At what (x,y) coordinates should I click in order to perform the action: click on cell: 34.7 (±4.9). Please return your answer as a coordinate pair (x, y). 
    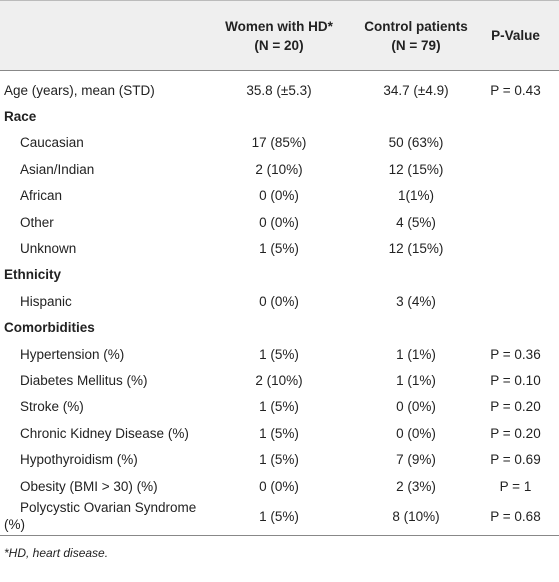
    Looking at the image, I should click on (416, 90).